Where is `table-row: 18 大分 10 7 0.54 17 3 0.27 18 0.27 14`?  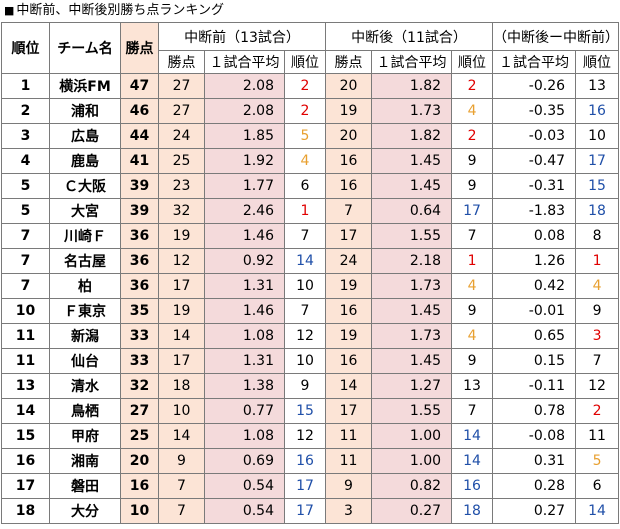
table-row: 18 大分 10 7 0.54 17 3 0.27 18 0.27 14 is located at coordinates (310, 511).